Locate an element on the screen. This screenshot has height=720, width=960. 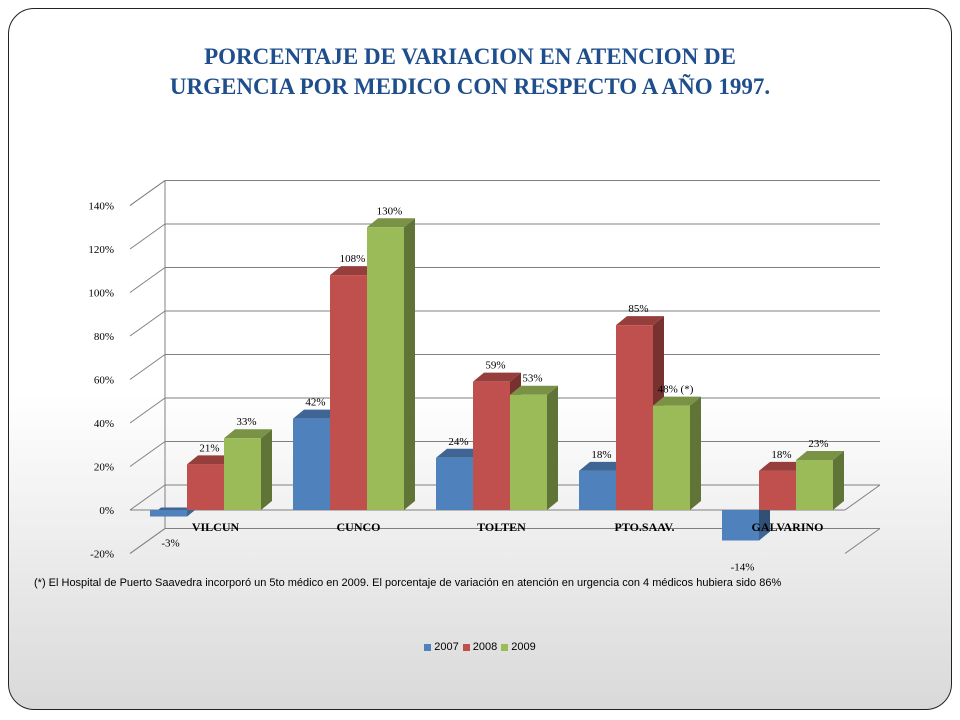
bar-top-2009-VILCUN is located at coordinates (248, 434).